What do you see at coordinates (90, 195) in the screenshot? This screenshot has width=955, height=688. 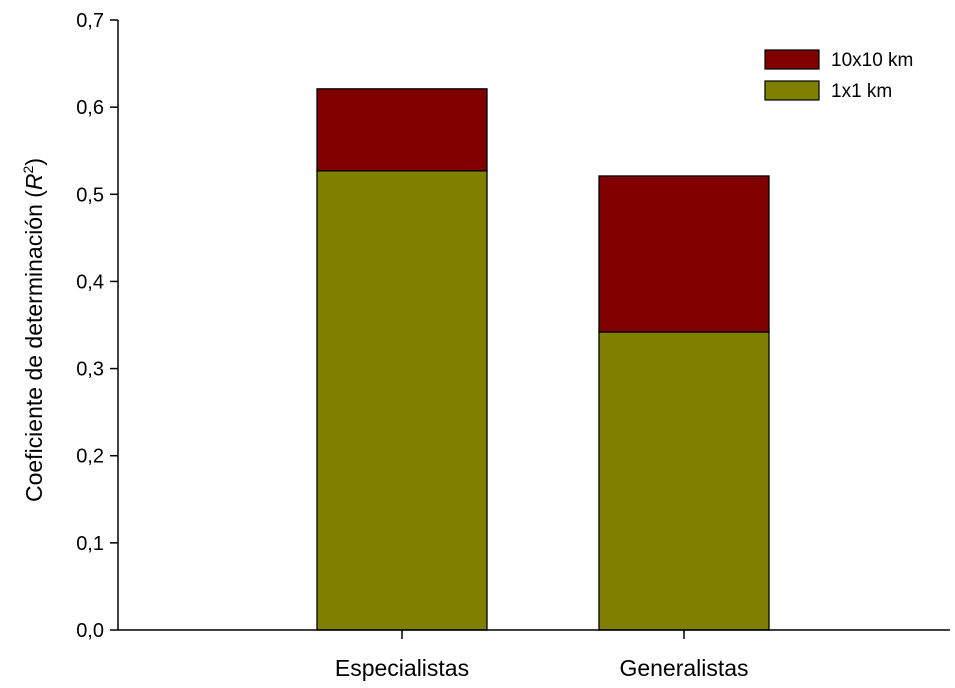 I see `y-tick-label: 0,5` at bounding box center [90, 195].